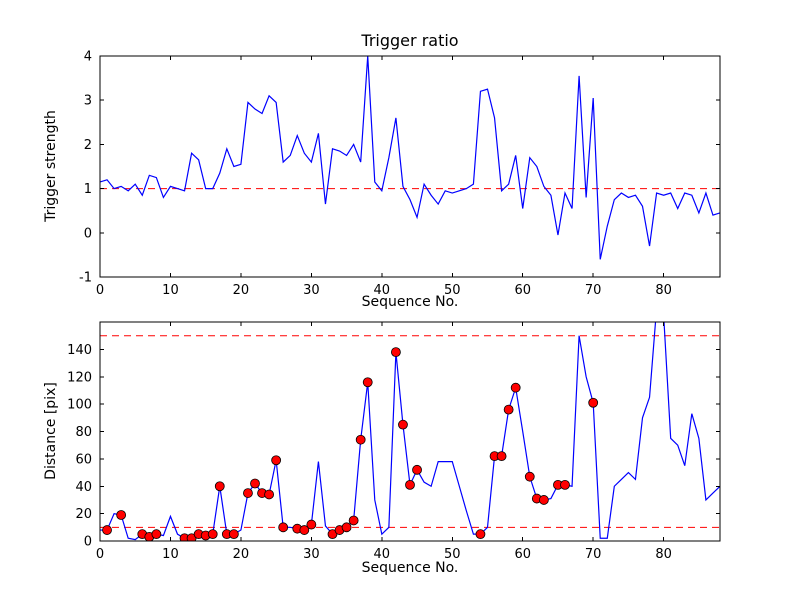  What do you see at coordinates (88, 57) in the screenshot?
I see `svg-text: 4` at bounding box center [88, 57].